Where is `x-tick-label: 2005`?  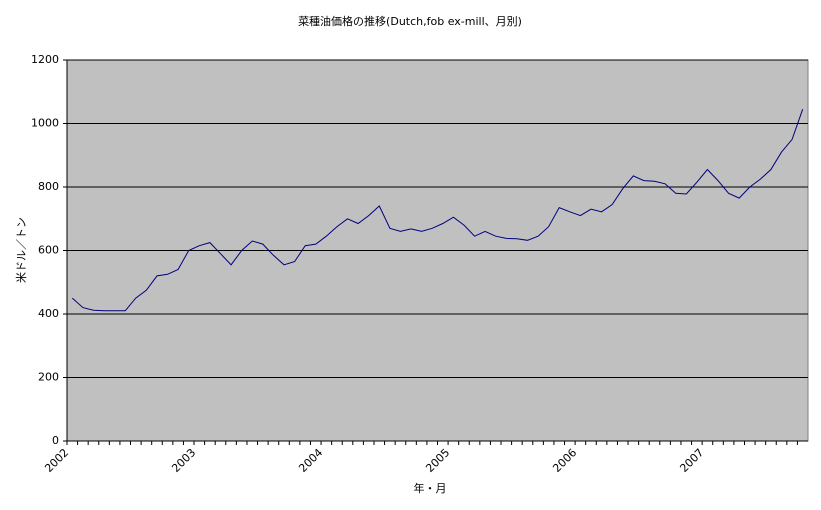 x-tick-label: 2005 is located at coordinates (437, 460).